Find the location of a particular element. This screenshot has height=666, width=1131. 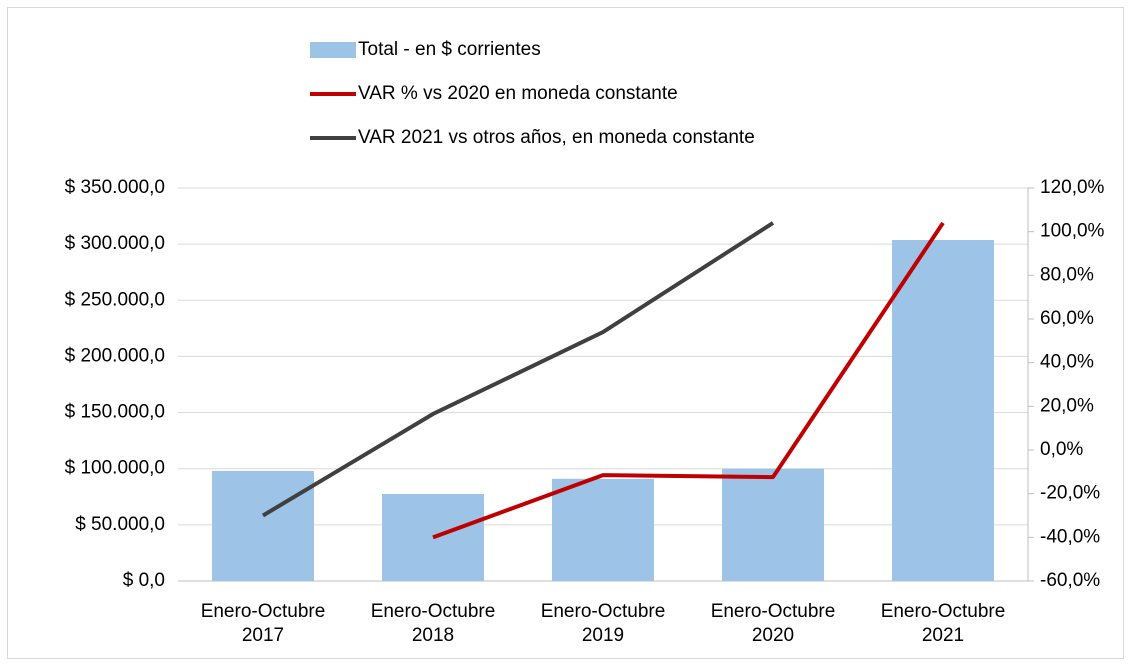

y-tick-label: $ 250.000,0 is located at coordinates (115, 299).